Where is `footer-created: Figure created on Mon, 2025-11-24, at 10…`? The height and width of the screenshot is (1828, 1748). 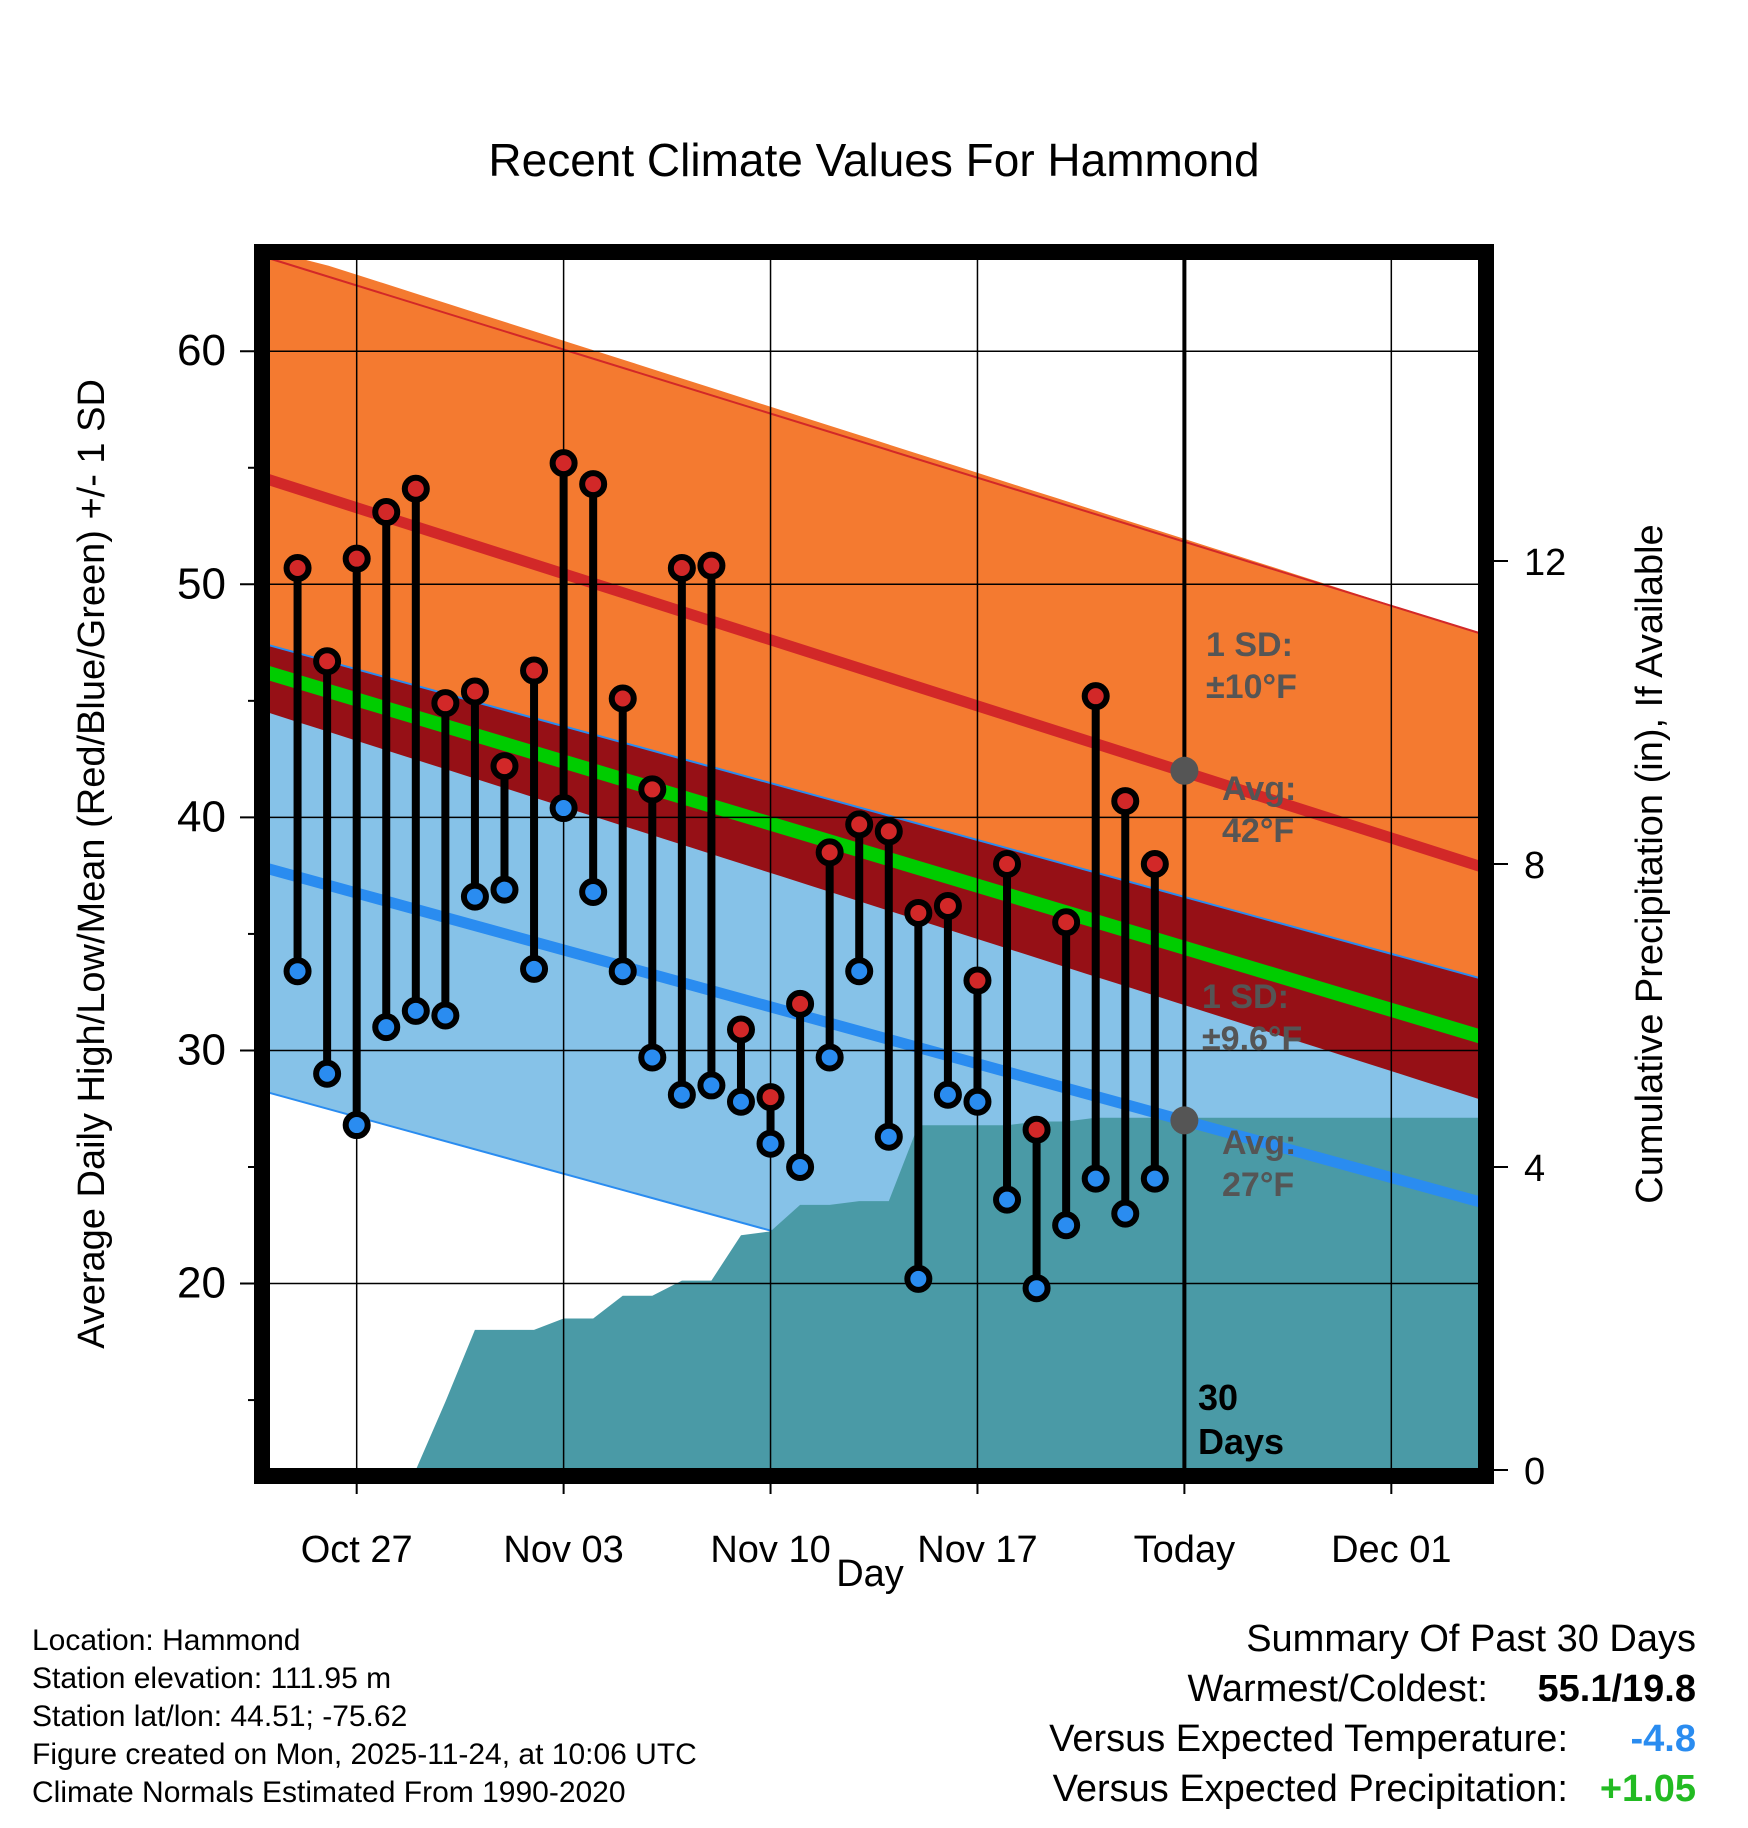 footer-created: Figure created on Mon, 2025-11-24, at 10… is located at coordinates (364, 1754).